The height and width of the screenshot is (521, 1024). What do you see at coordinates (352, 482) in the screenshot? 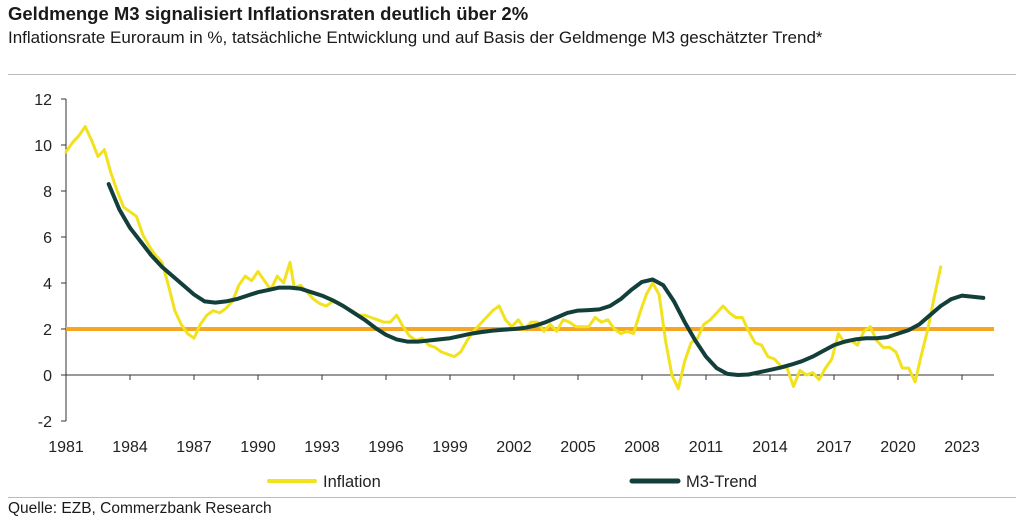
I see `legend-label: Inflation` at bounding box center [352, 482].